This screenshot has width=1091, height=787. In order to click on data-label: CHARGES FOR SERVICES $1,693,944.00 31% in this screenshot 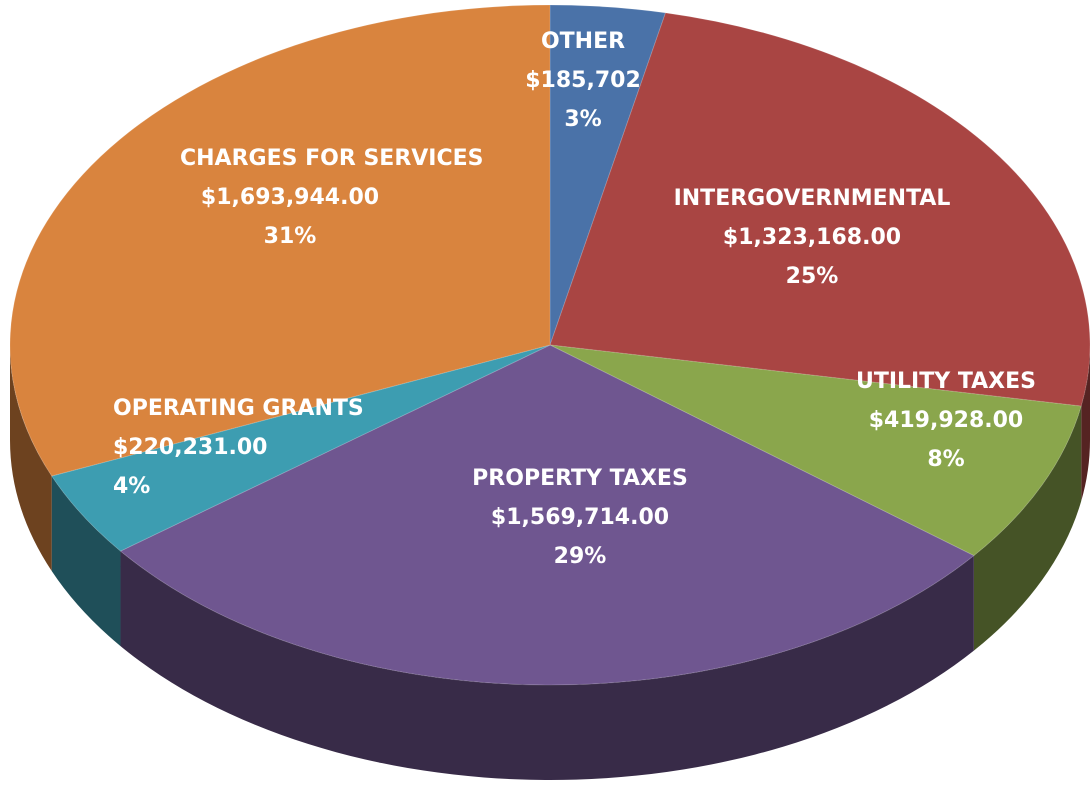, I will do `click(332, 197)`.